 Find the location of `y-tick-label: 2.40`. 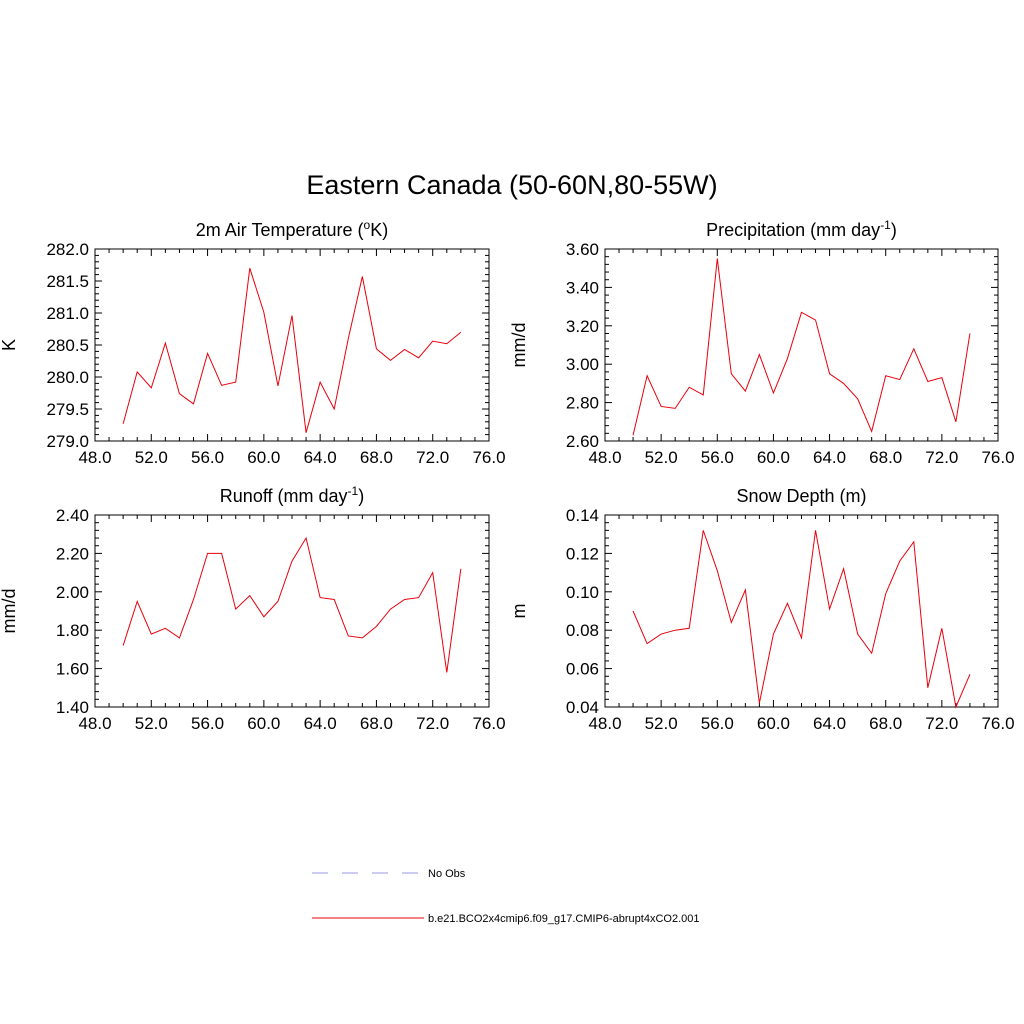

y-tick-label: 2.40 is located at coordinates (72, 515).